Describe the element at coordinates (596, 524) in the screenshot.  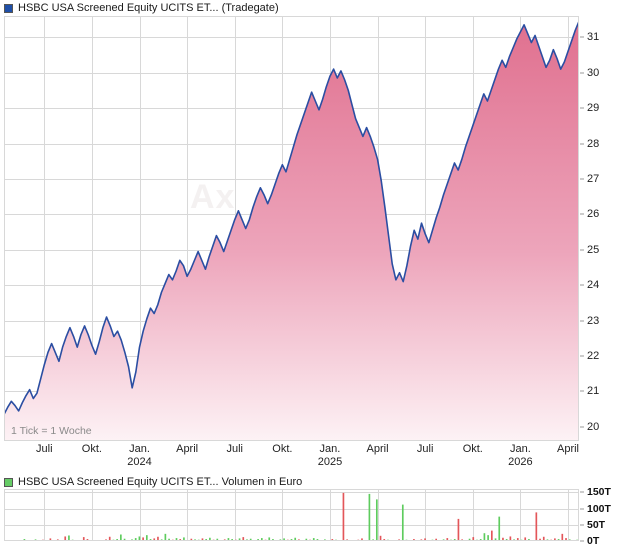
I see `volume-y-tick-label: 50T` at that location.